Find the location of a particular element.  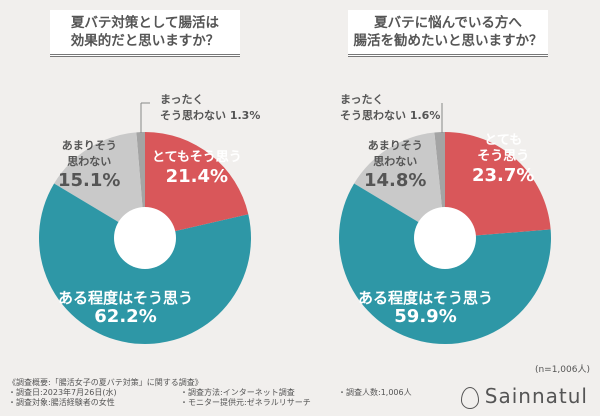

pct: 14.8% is located at coordinates (395, 180).